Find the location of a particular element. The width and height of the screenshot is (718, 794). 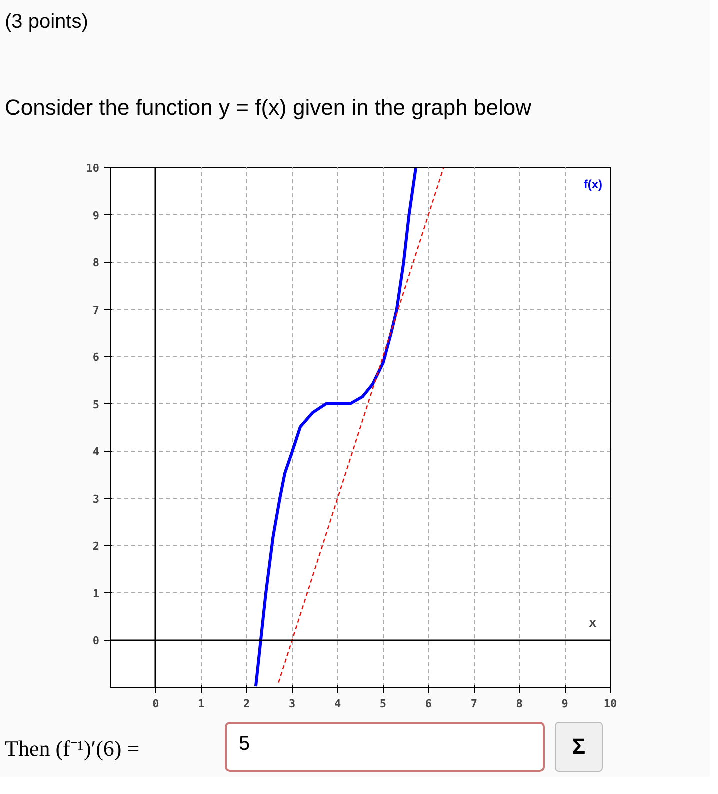

x-tick-label: 9 is located at coordinates (565, 703).